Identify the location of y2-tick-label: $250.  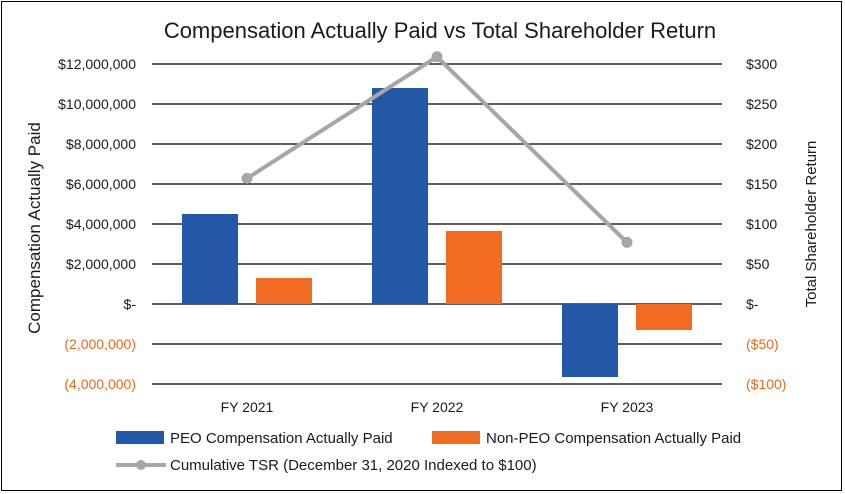
(761, 104).